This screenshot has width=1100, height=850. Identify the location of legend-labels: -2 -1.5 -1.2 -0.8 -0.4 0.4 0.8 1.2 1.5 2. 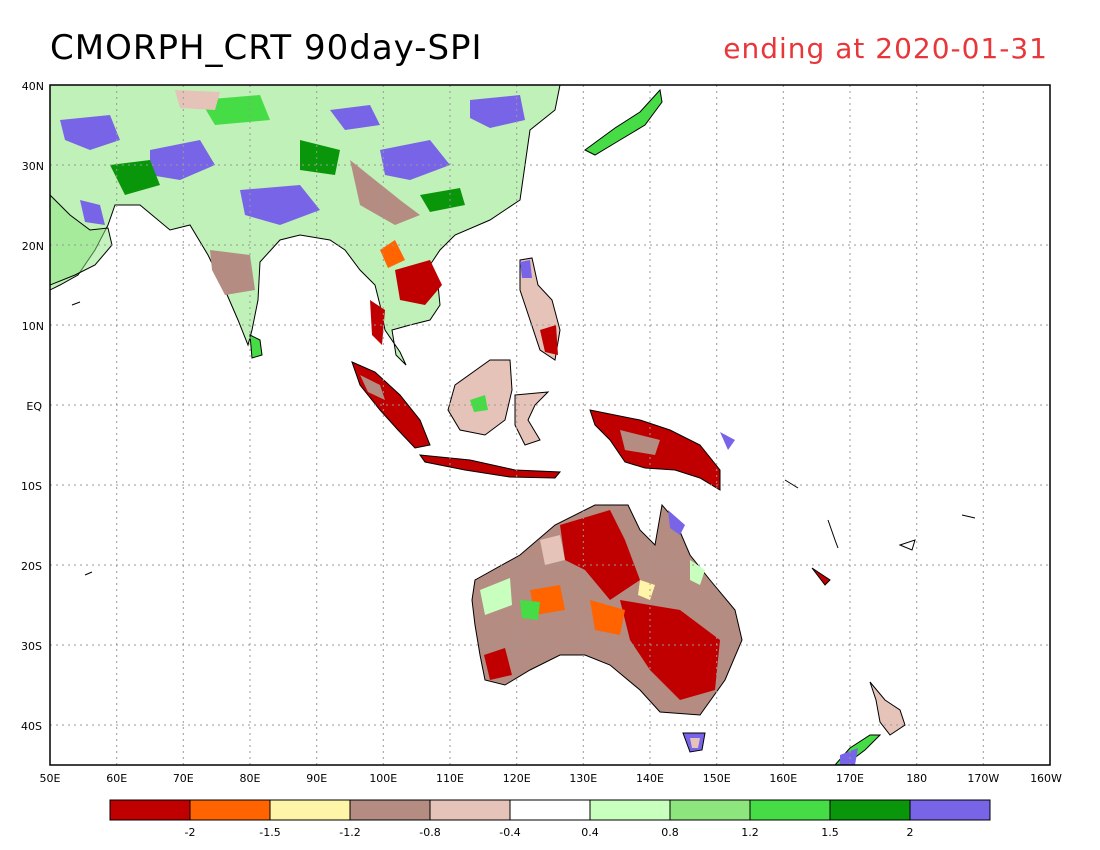
(549, 832).